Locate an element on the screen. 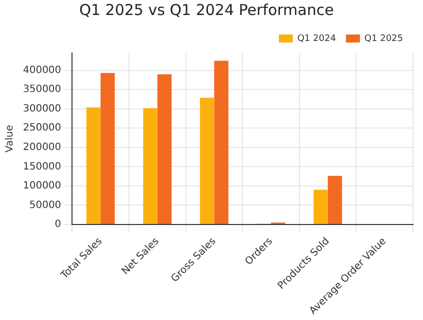  y-tick-label: 300000 is located at coordinates (42, 108).